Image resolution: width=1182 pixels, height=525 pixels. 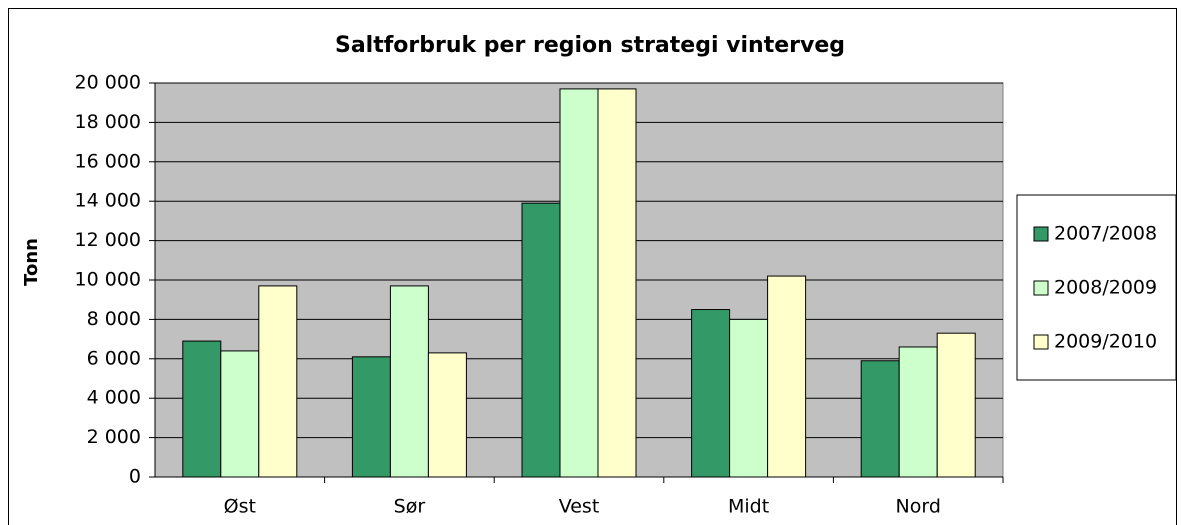 What do you see at coordinates (135, 477) in the screenshot?
I see `y-tick-label: 0` at bounding box center [135, 477].